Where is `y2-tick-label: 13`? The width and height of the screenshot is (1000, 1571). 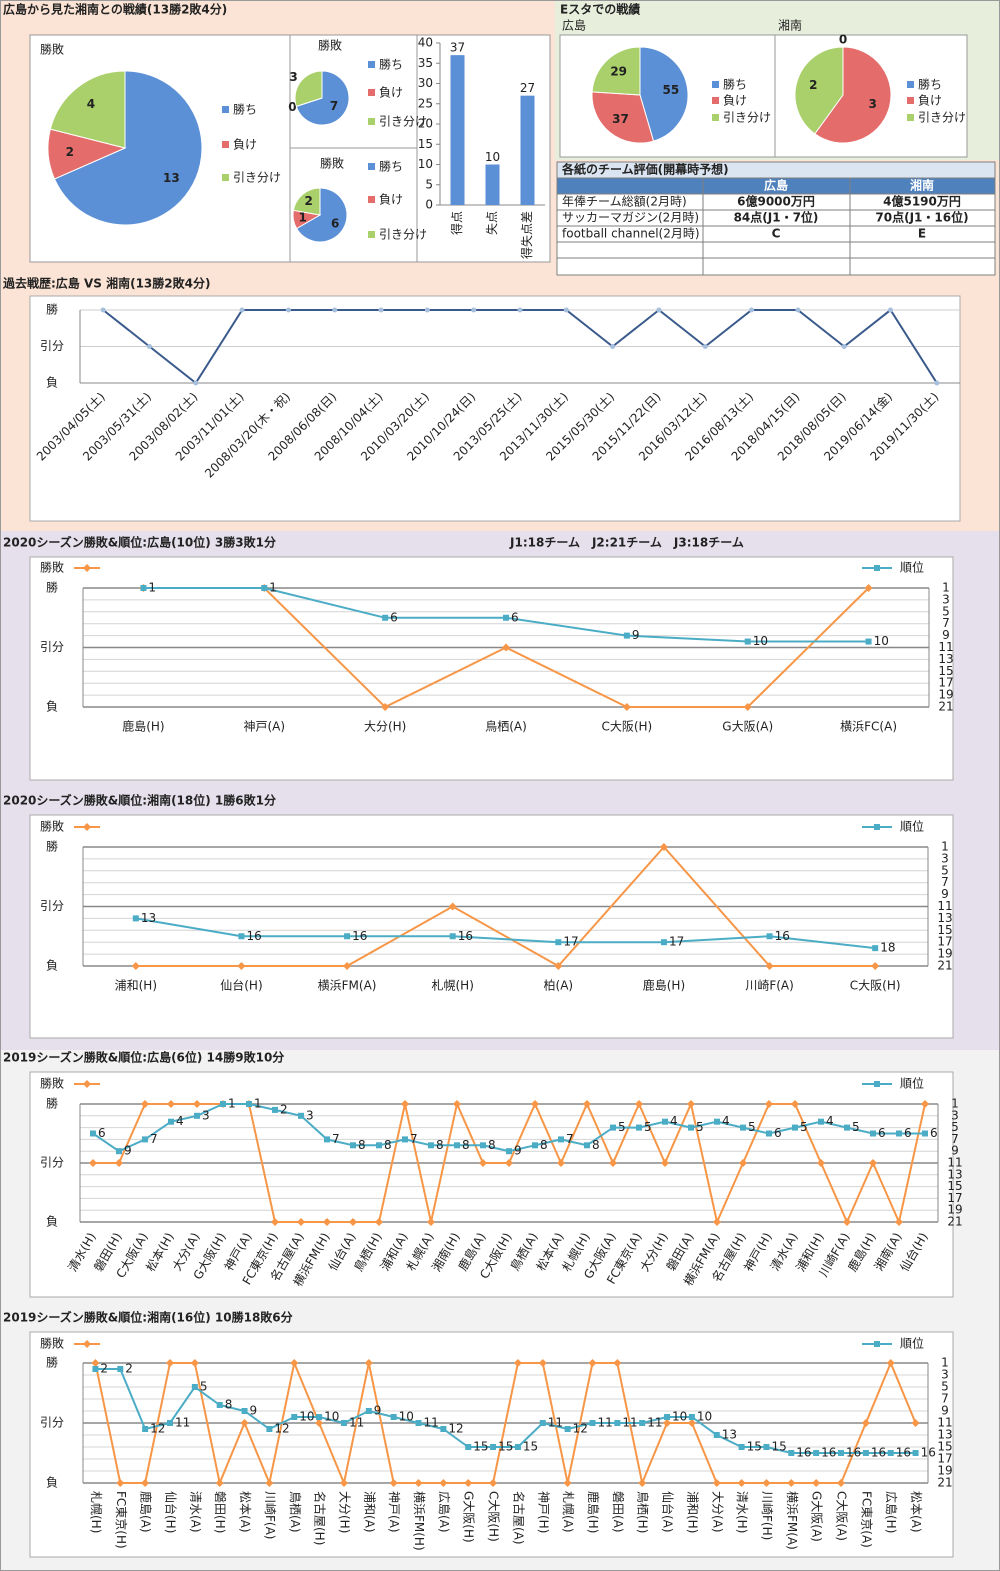
y2-tick-label: 13 is located at coordinates (954, 1174).